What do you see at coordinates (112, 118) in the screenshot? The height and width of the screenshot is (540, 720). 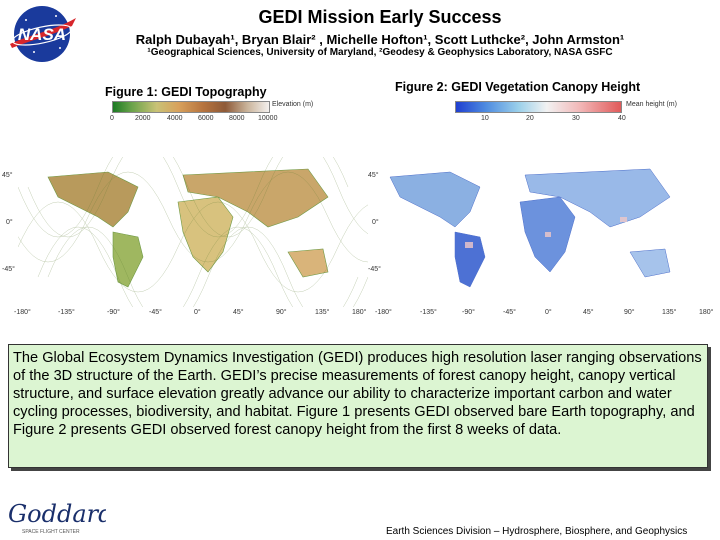 I see `colorbar-tick: 0` at bounding box center [112, 118].